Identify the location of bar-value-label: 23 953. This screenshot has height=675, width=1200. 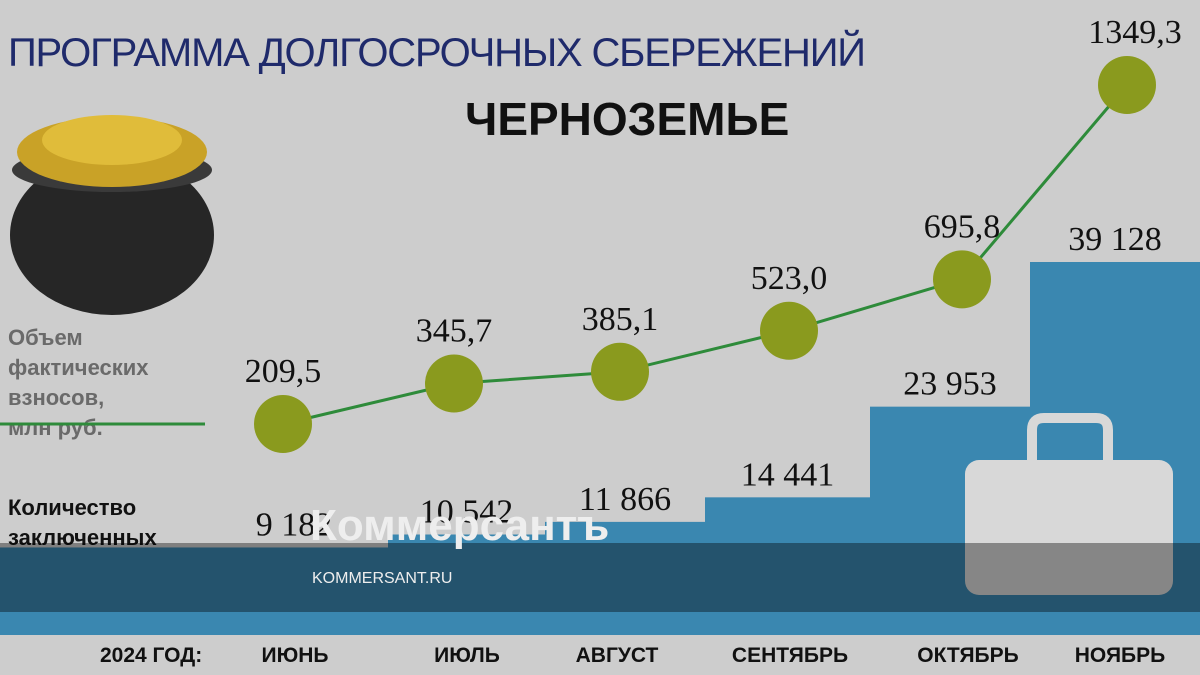
(950, 384).